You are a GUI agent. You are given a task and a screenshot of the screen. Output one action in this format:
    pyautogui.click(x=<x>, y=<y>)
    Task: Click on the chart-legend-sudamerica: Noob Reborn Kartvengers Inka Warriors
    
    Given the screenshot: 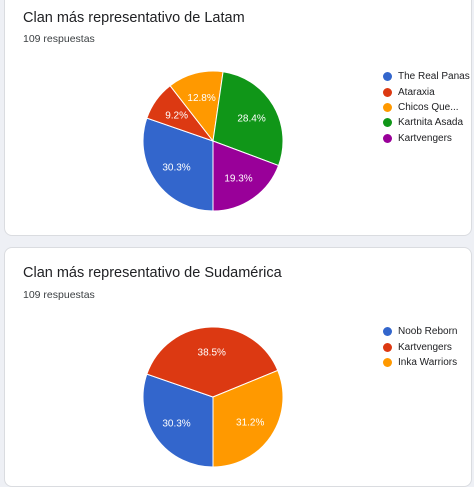 What is the action you would take?
    pyautogui.click(x=420, y=347)
    